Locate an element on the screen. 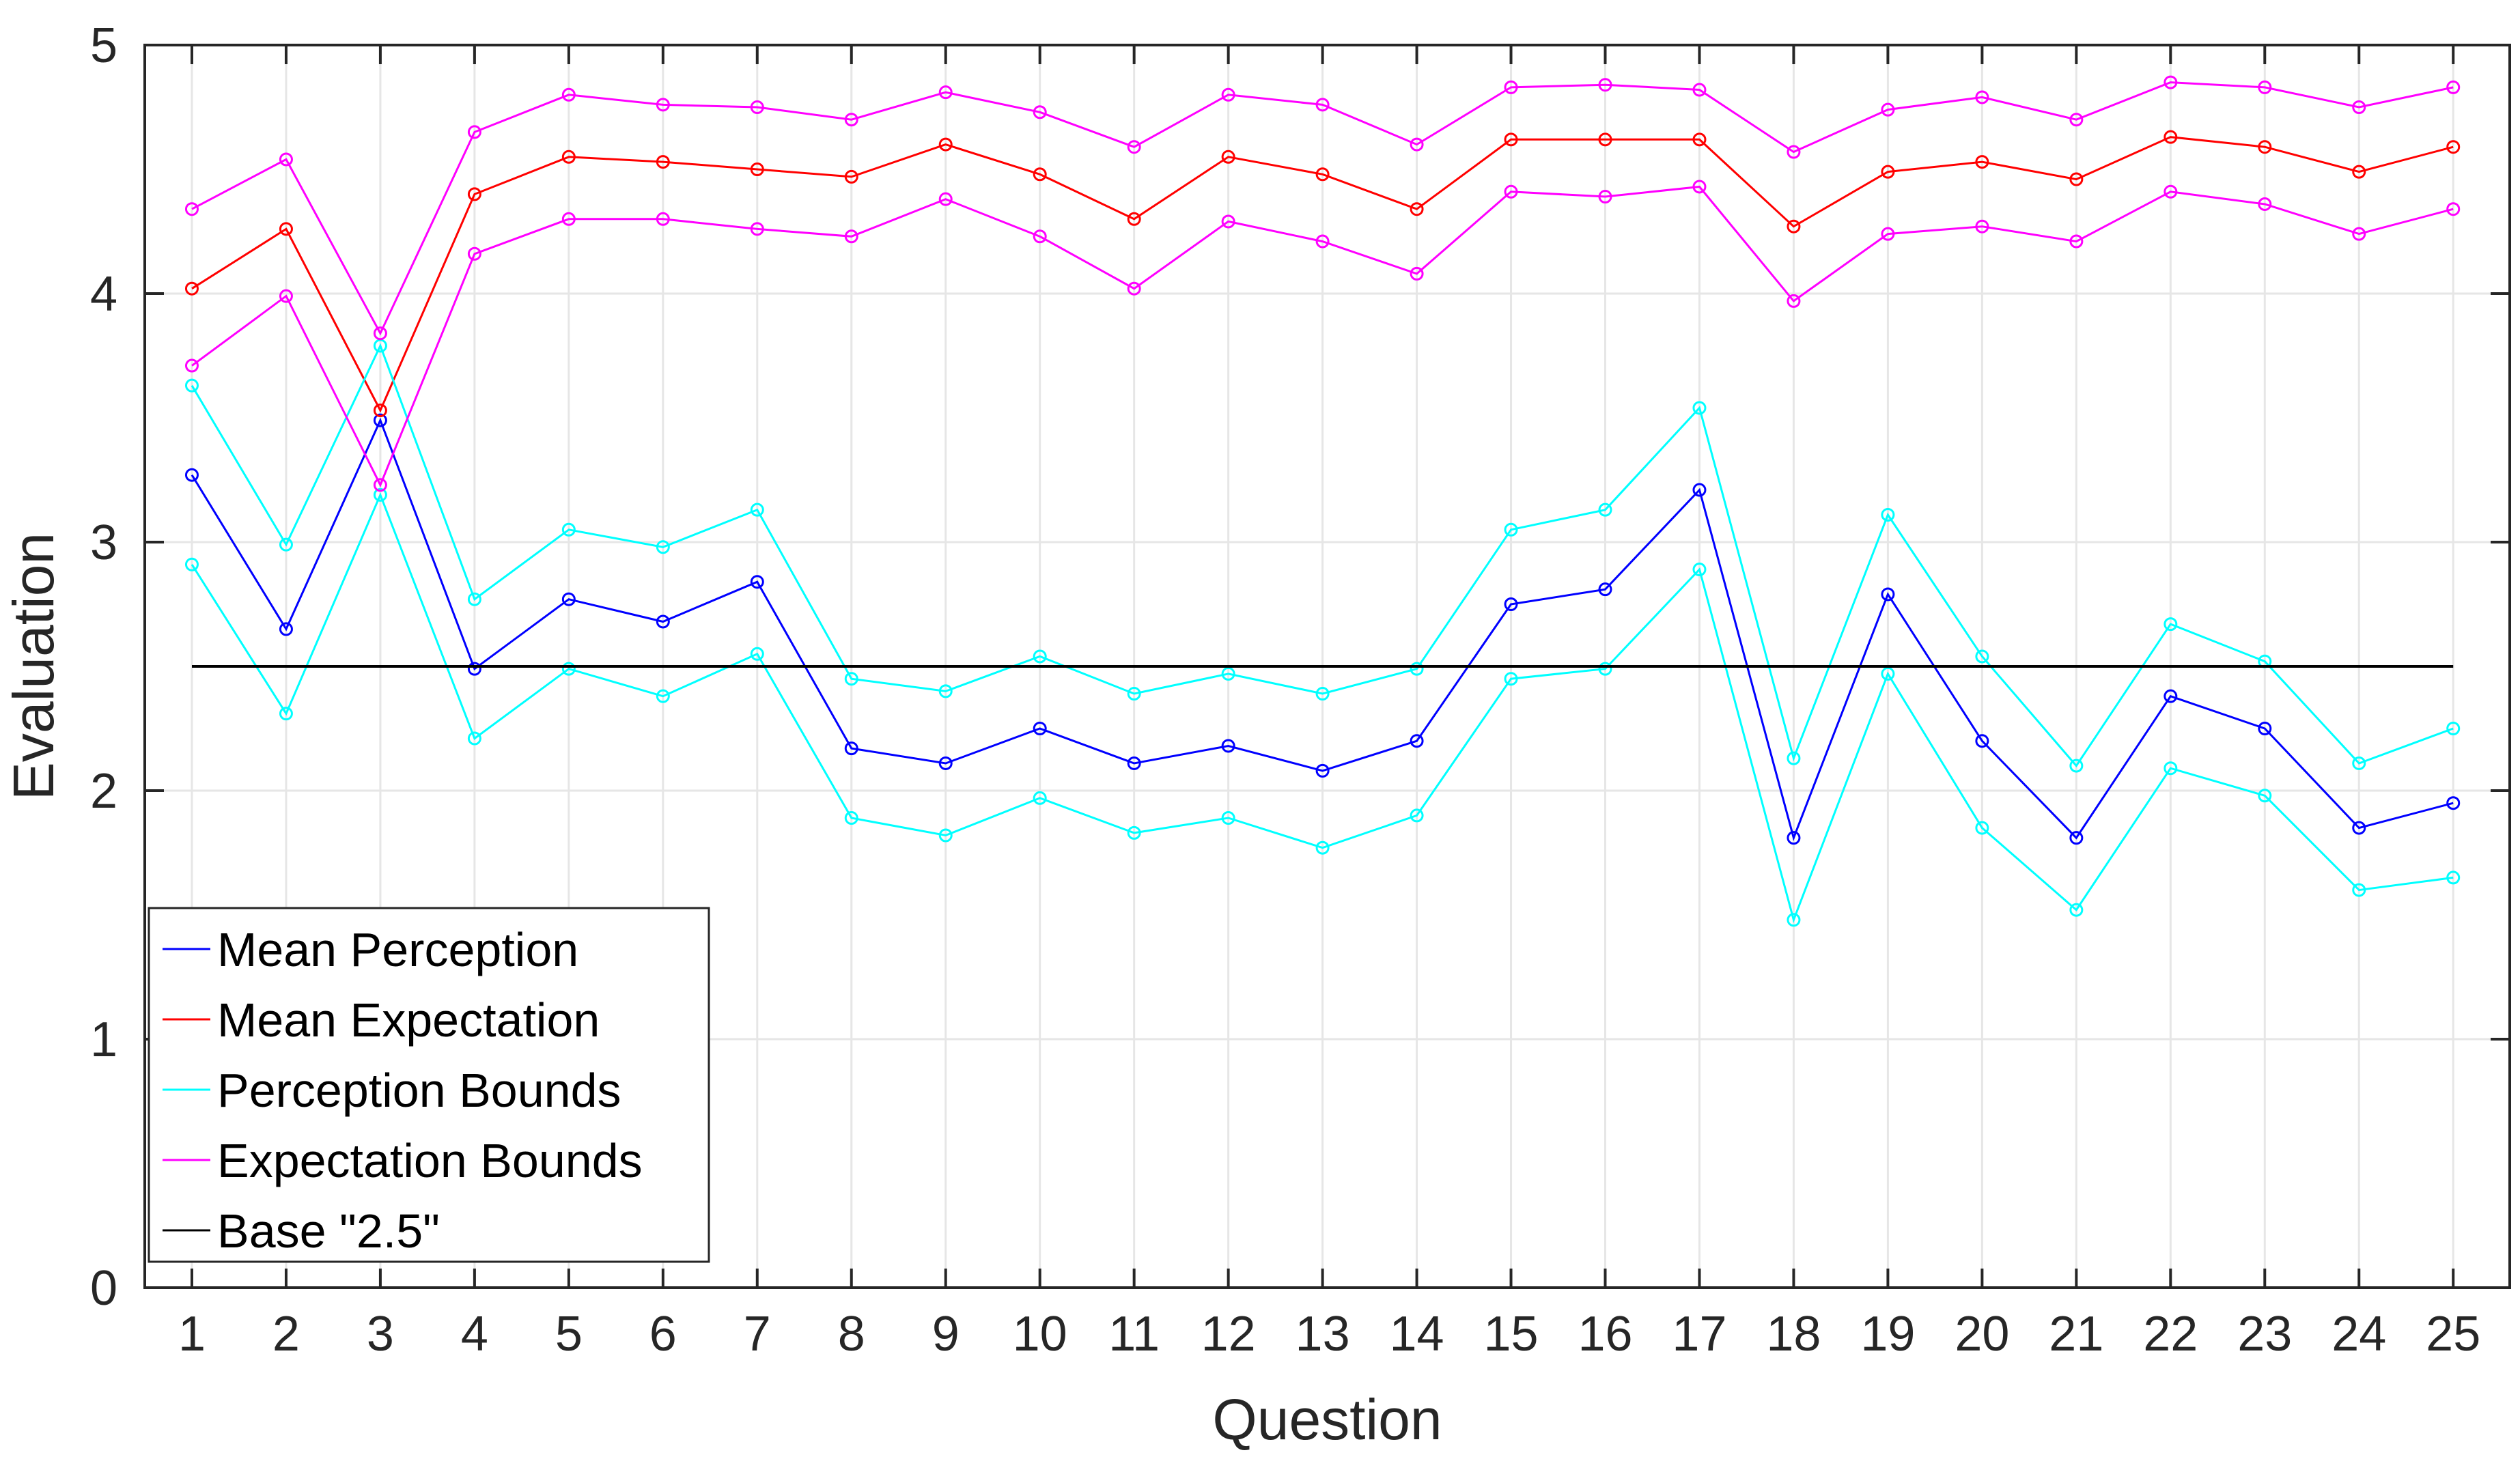  x-tick-label: 15 is located at coordinates (1510, 1334).